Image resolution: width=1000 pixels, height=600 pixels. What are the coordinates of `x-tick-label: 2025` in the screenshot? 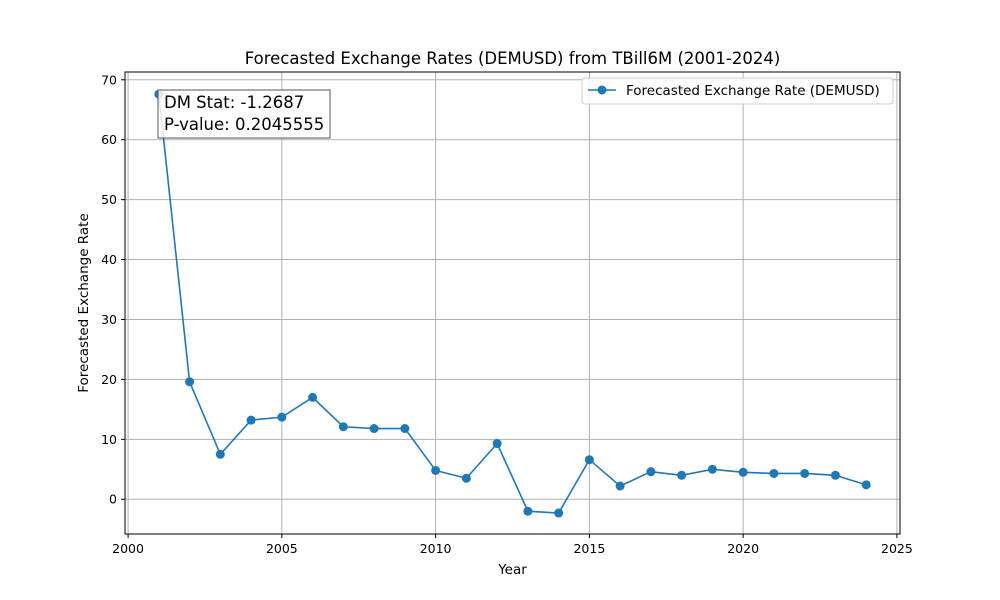 It's located at (897, 548).